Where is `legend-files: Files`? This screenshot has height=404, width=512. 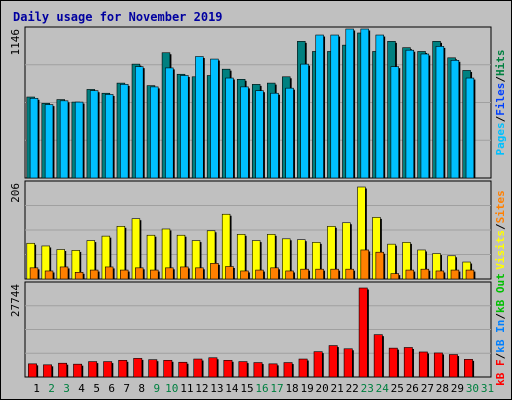
legend-files: Files is located at coordinates (500, 99).